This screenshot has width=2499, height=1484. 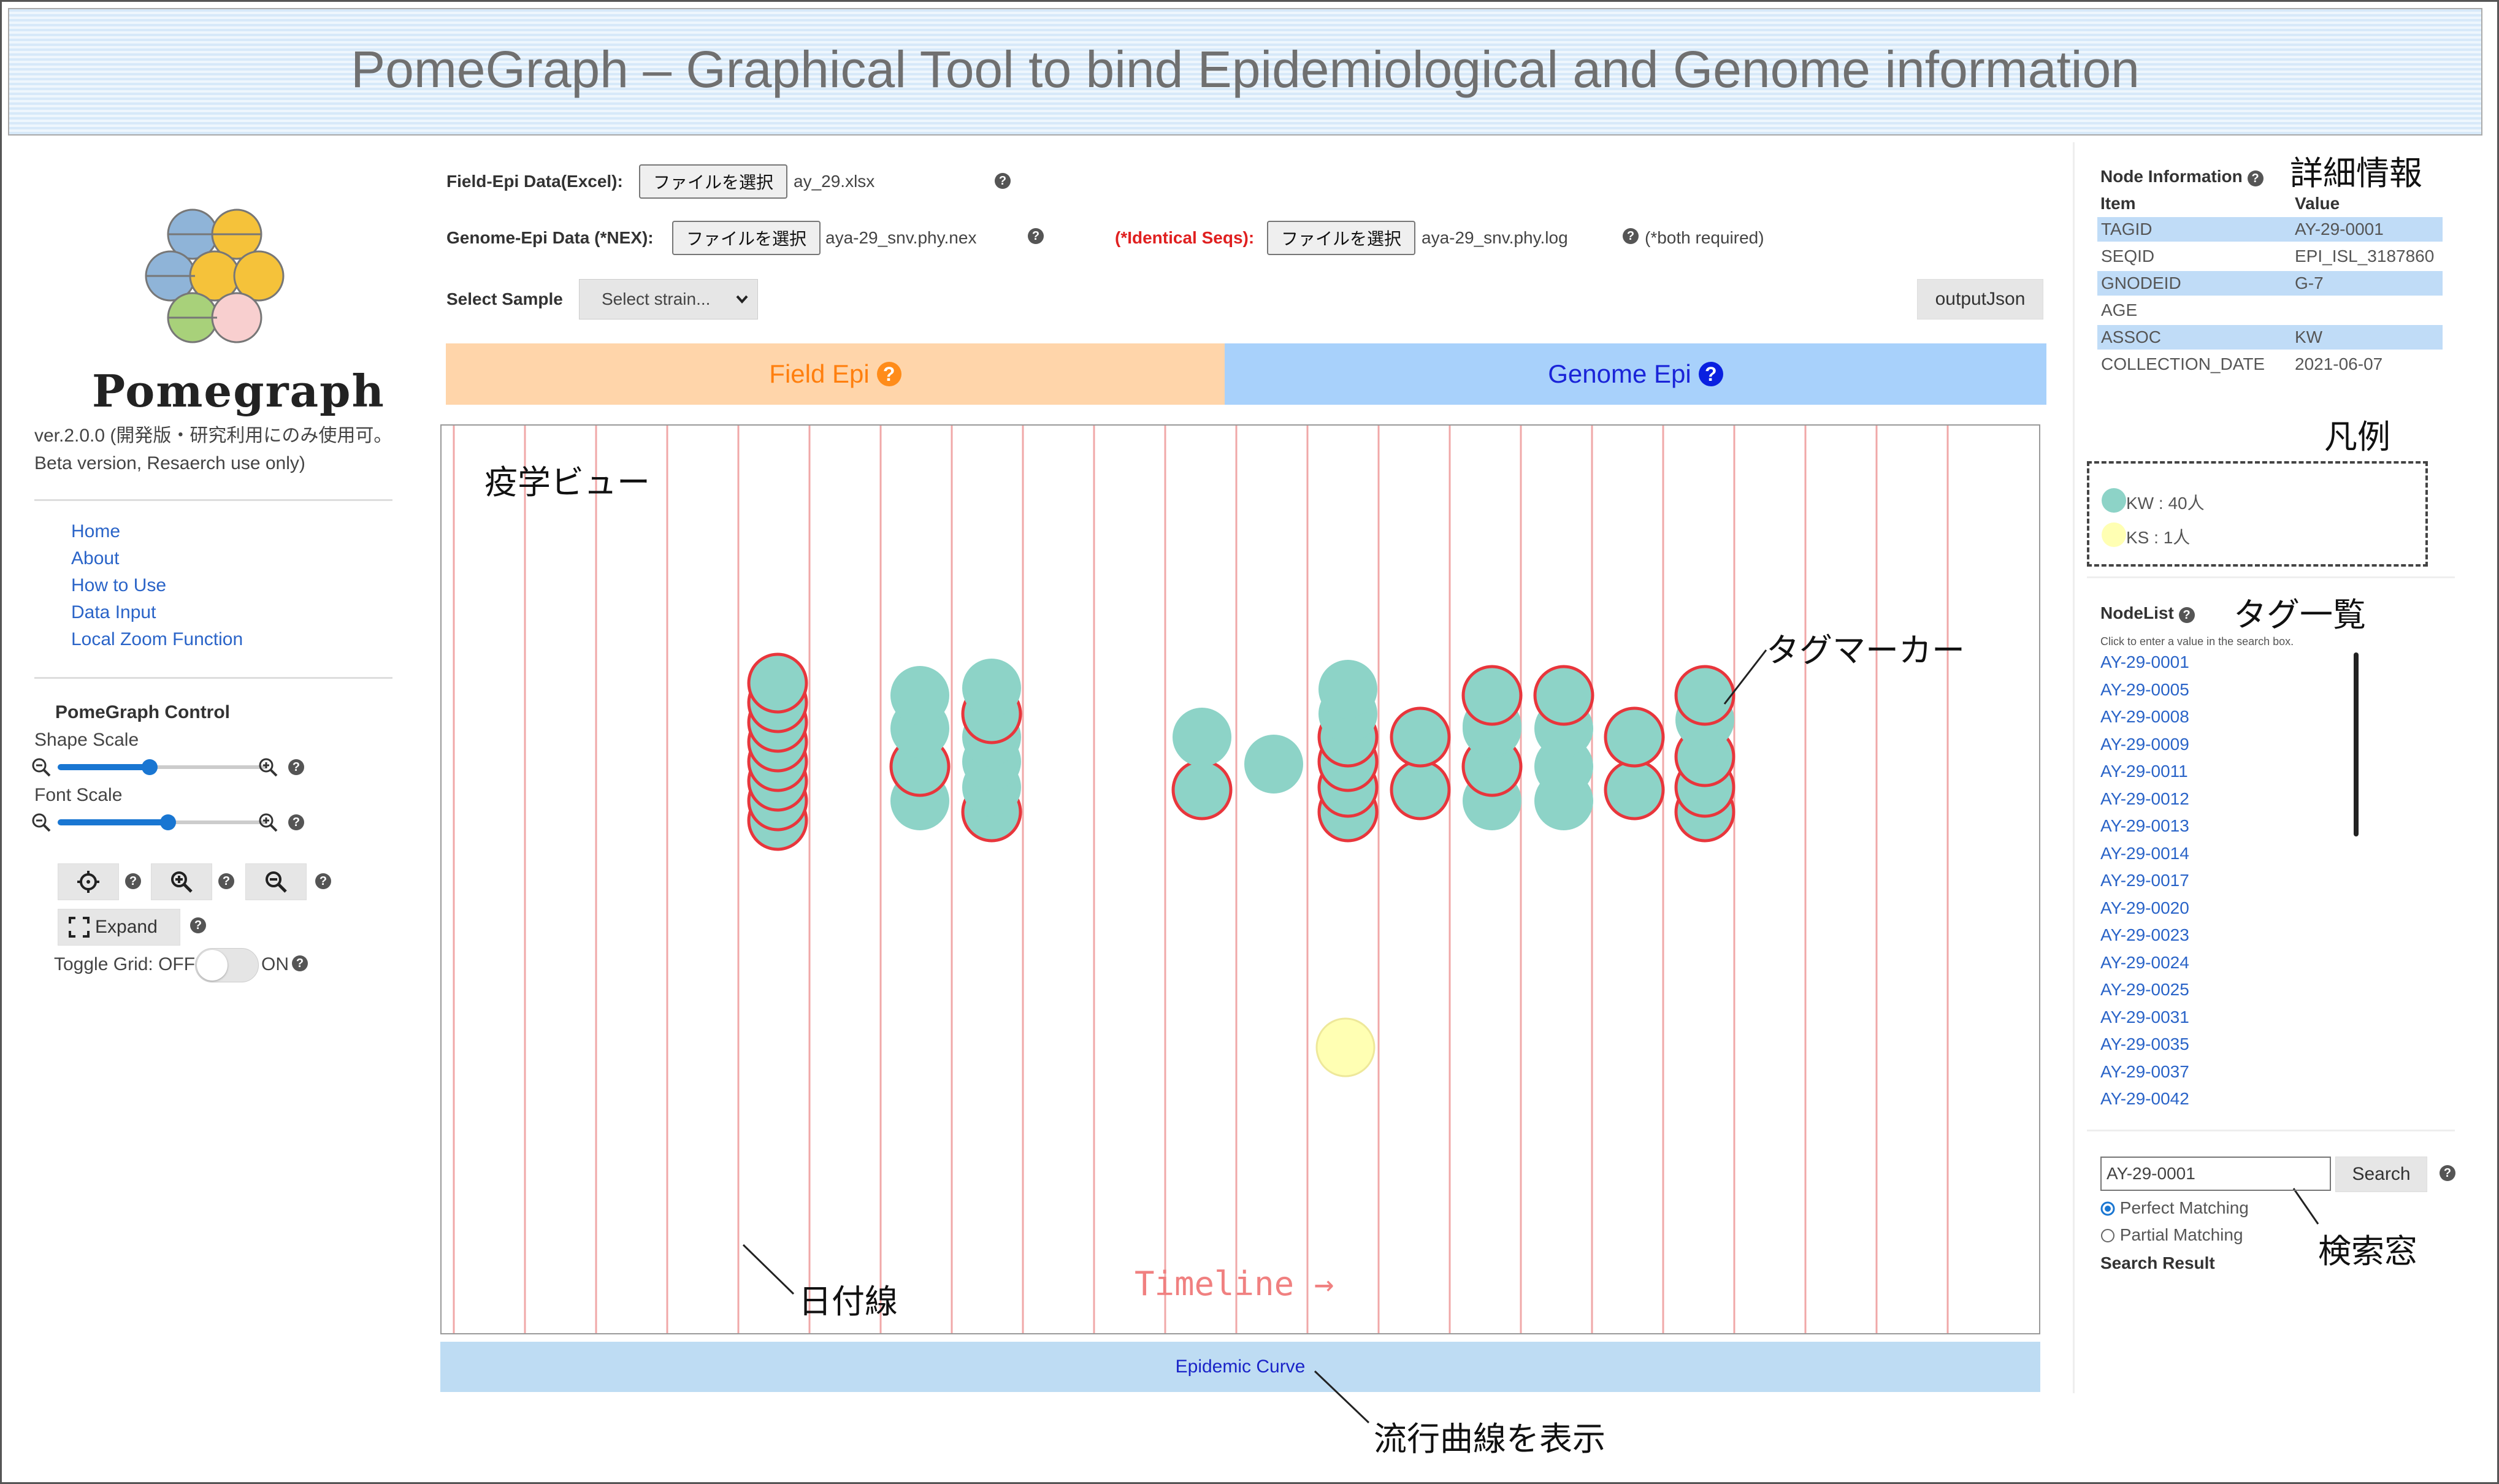 I want to click on nav-about: About, so click(x=95, y=558).